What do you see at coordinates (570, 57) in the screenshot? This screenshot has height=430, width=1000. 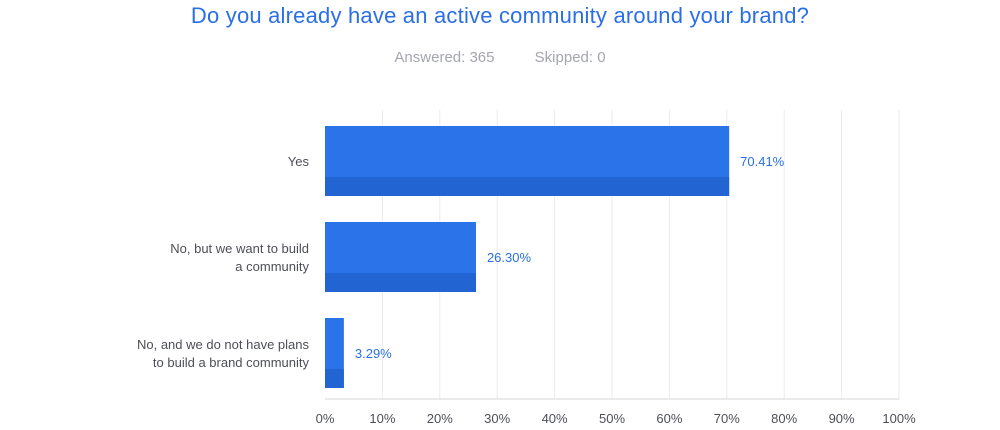 I see `skipped-count: Skipped: 0` at bounding box center [570, 57].